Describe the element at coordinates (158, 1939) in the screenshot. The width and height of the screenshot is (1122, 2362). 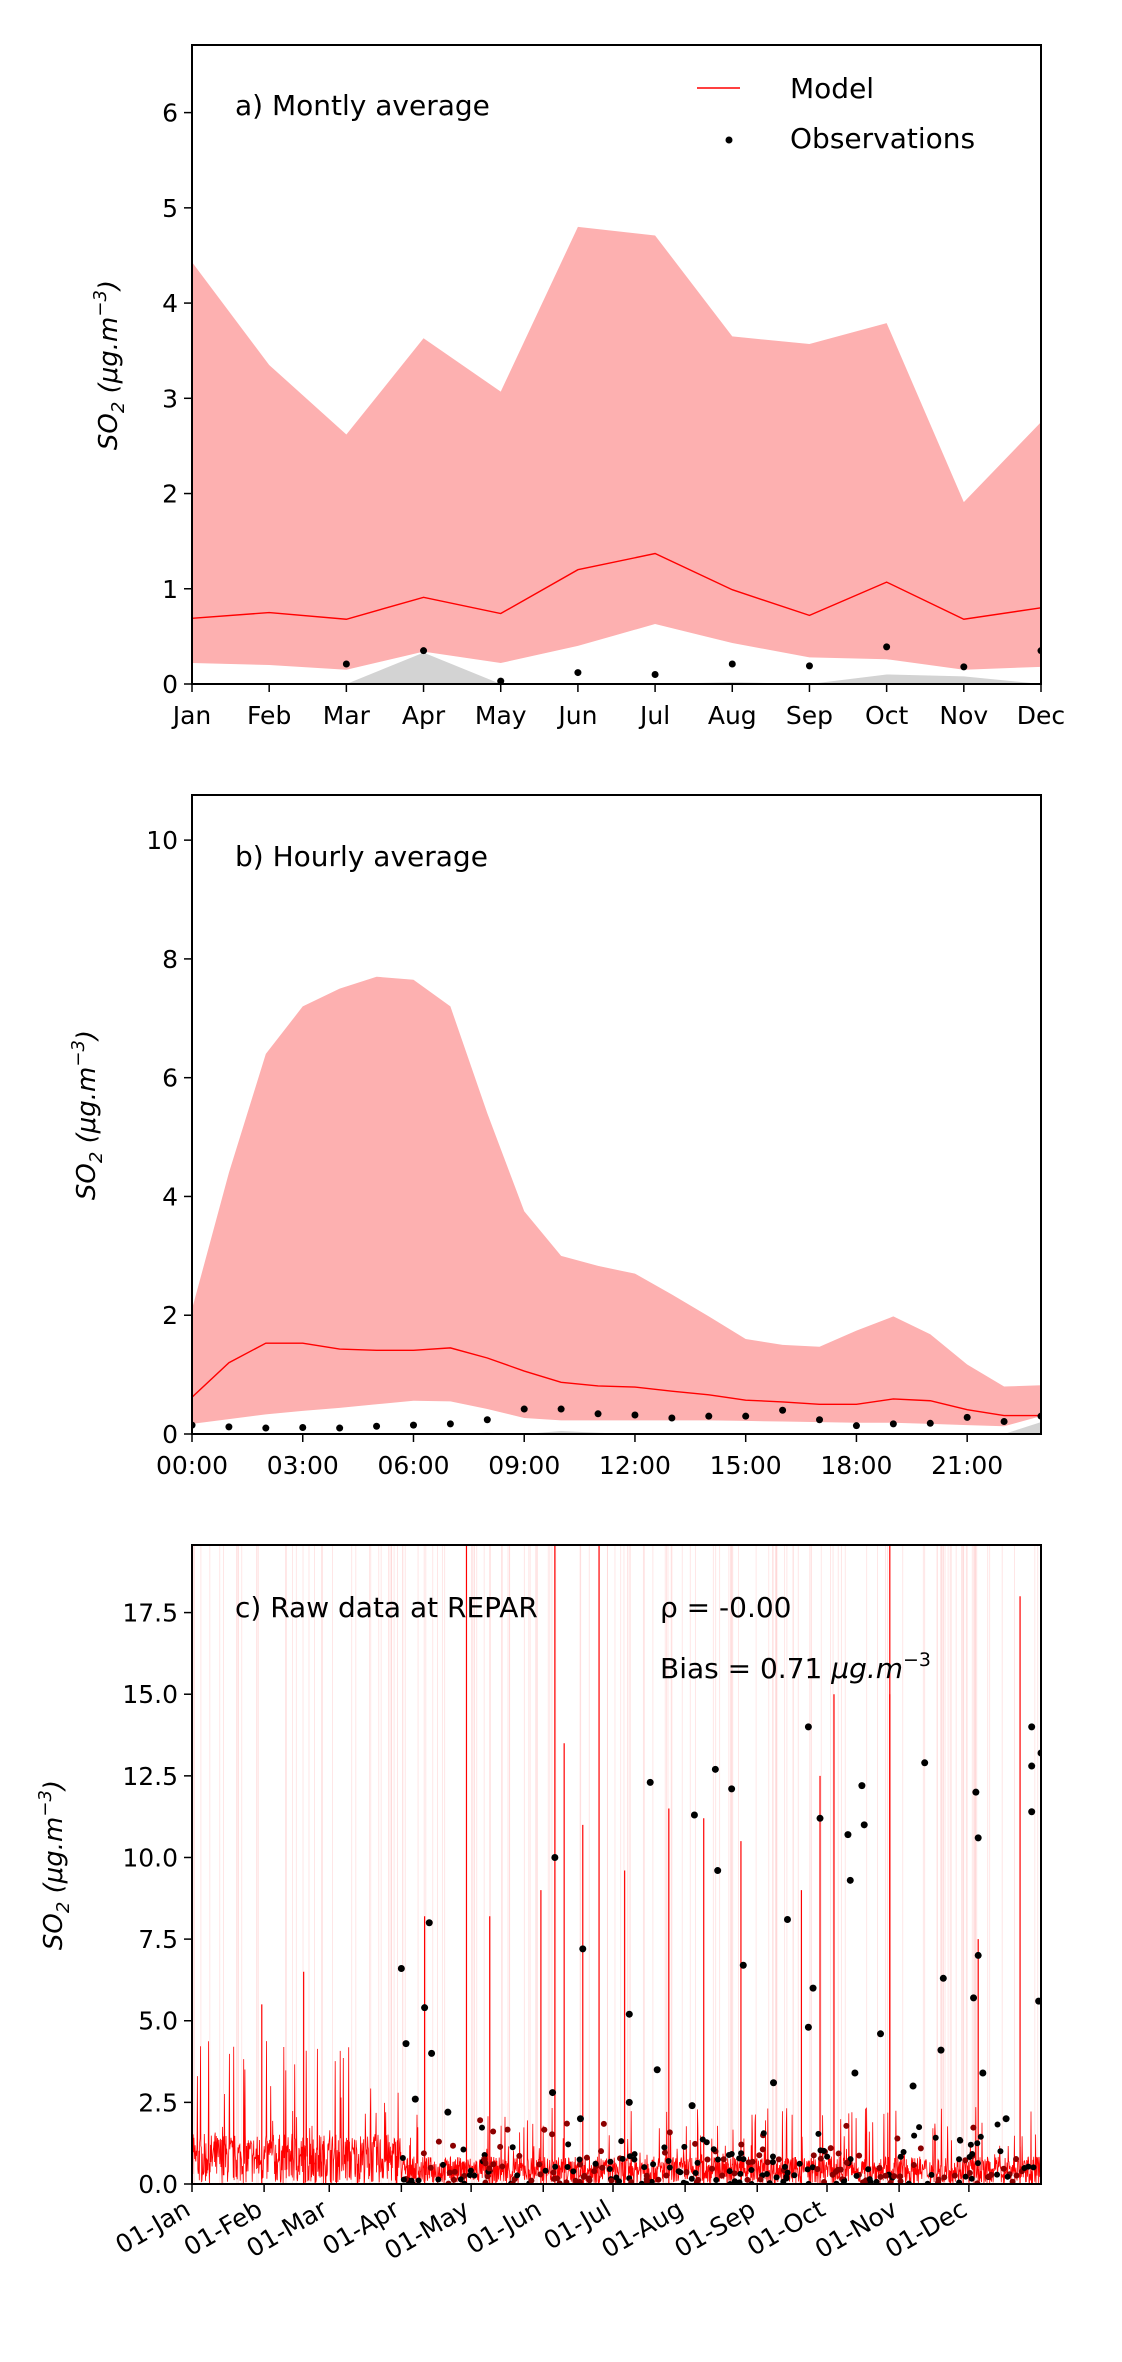
I see `panel-c-ytick-label: 7.5` at that location.